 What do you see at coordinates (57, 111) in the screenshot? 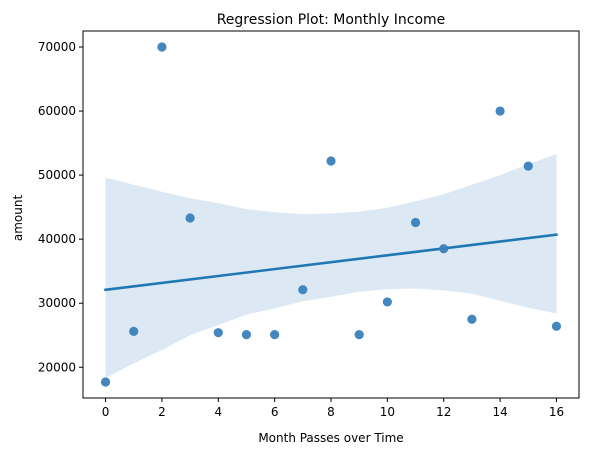
I see `y-tick-label: 60000` at bounding box center [57, 111].